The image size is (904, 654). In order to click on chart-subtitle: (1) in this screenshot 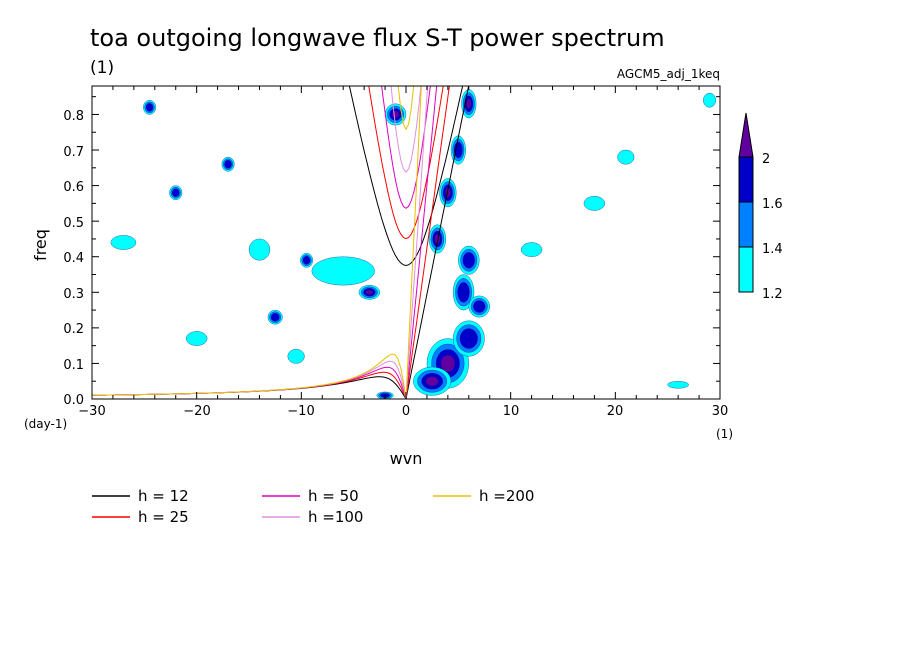, I will do `click(102, 68)`.